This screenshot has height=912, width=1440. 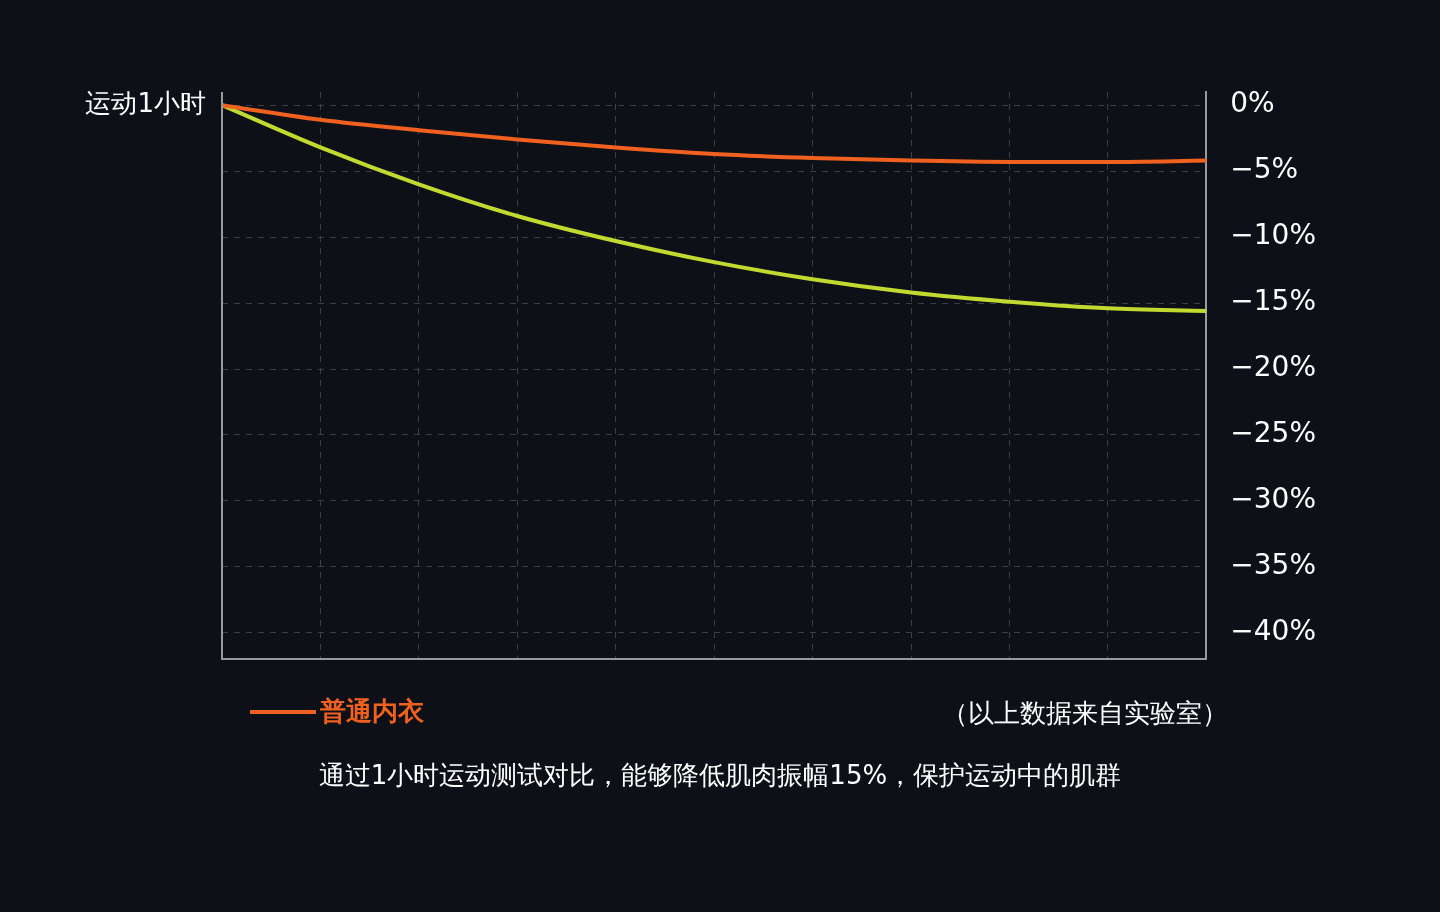 I want to click on y-tick-label: −40%, so click(x=1273, y=631).